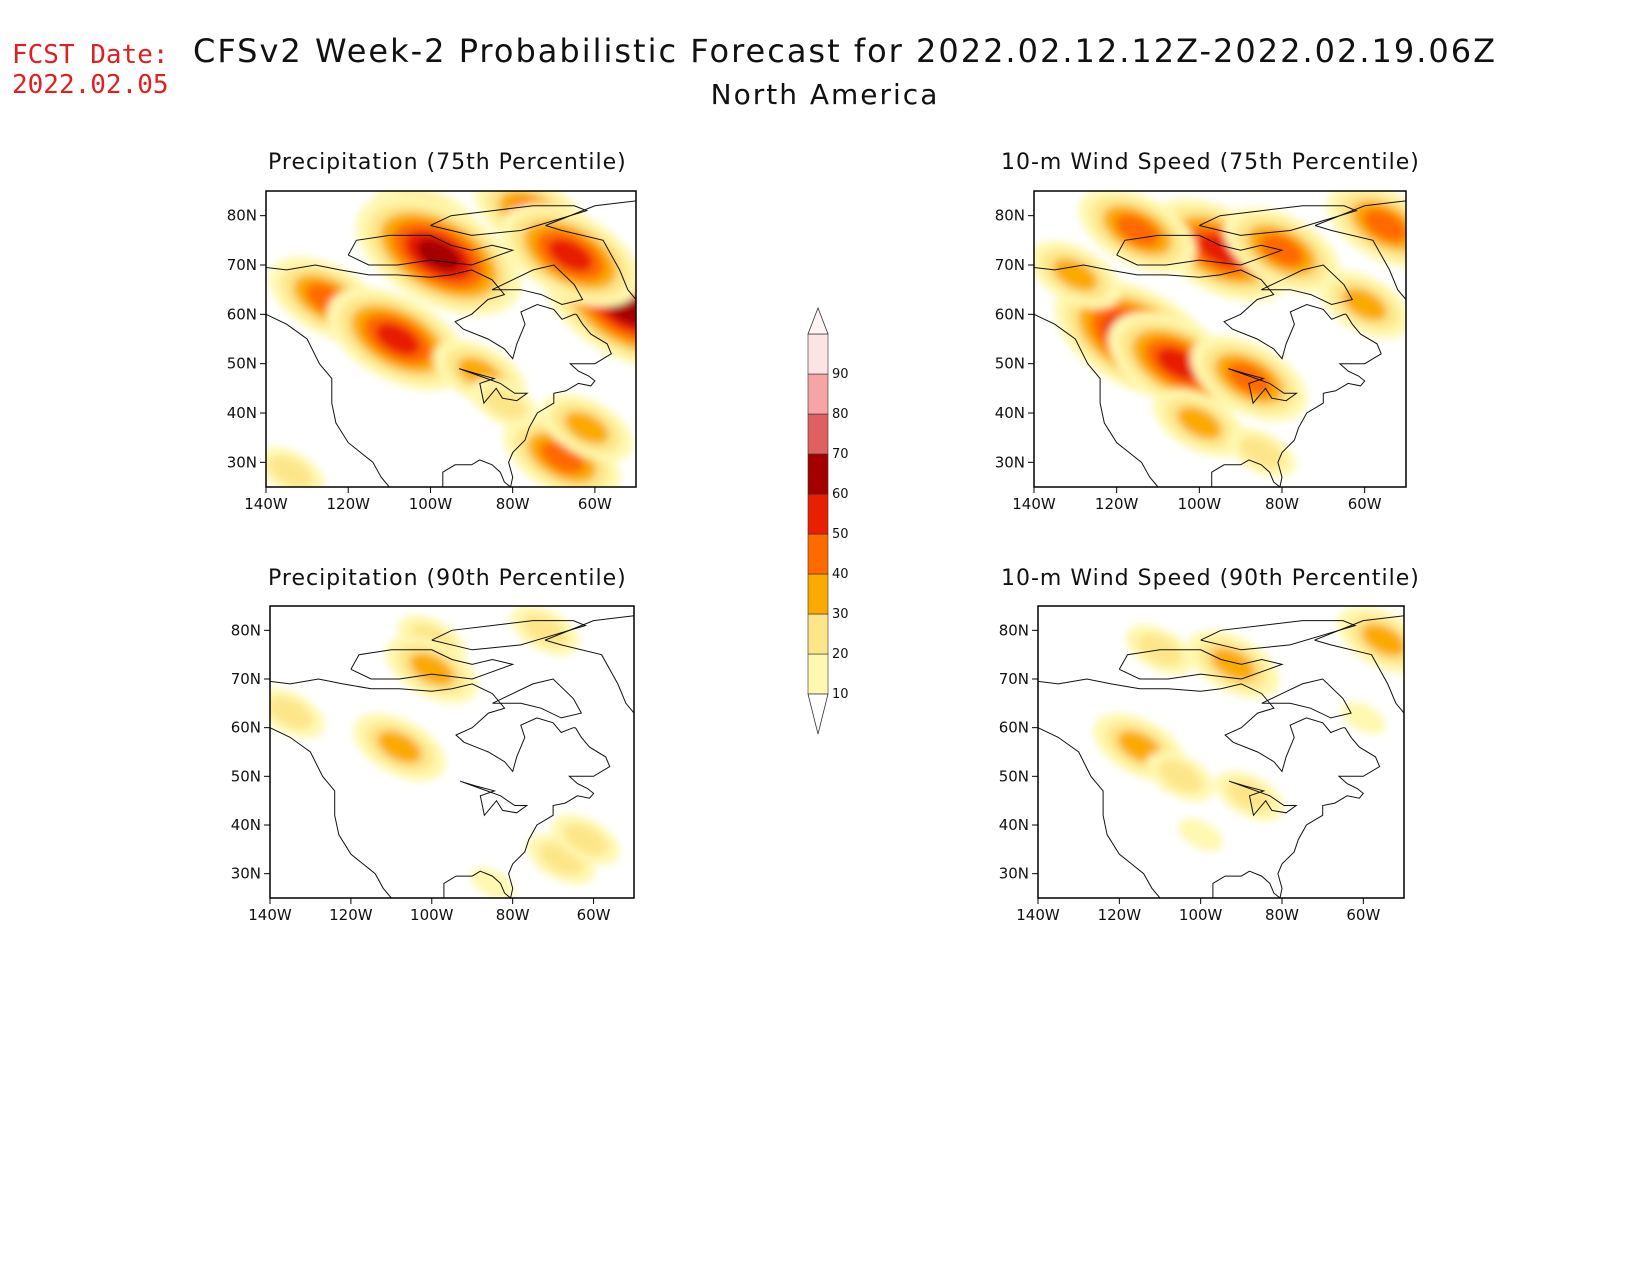  I want to click on colorbar-label: 30, so click(840, 614).